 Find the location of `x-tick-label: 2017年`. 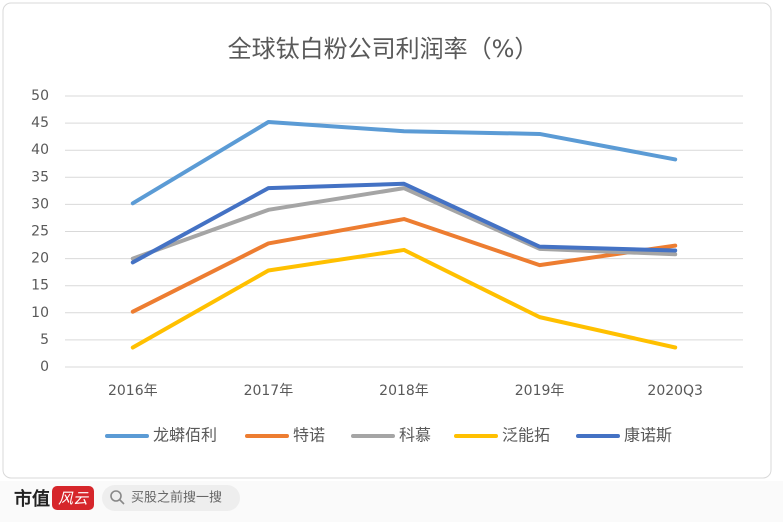

x-tick-label: 2017年 is located at coordinates (269, 391).